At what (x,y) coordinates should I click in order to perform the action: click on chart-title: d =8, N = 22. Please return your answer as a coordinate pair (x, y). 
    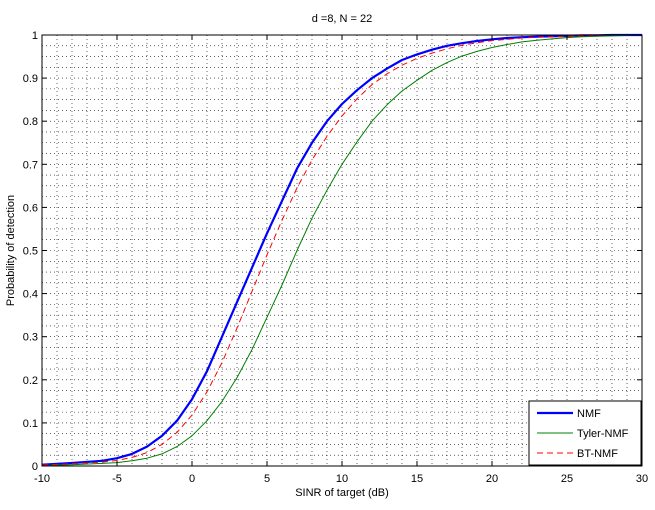
    Looking at the image, I should click on (342, 19).